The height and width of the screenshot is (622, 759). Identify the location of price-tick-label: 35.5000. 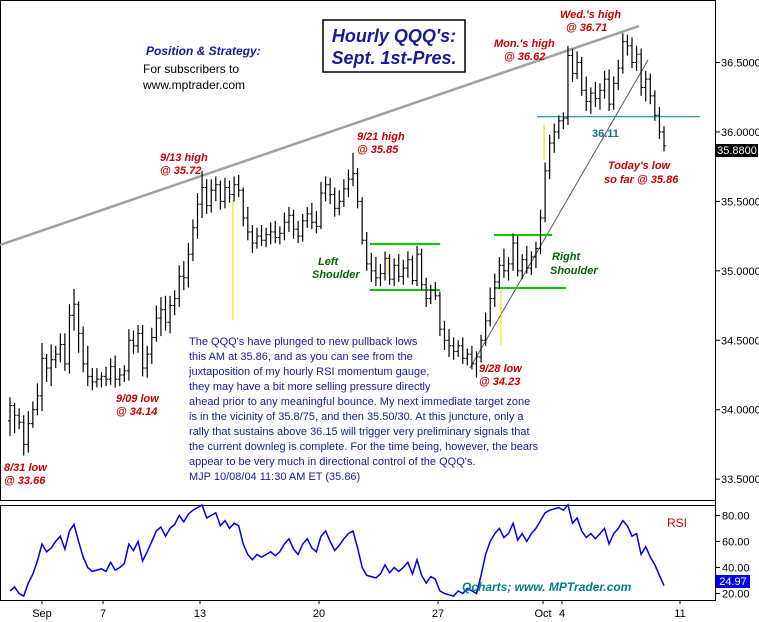
(740, 202).